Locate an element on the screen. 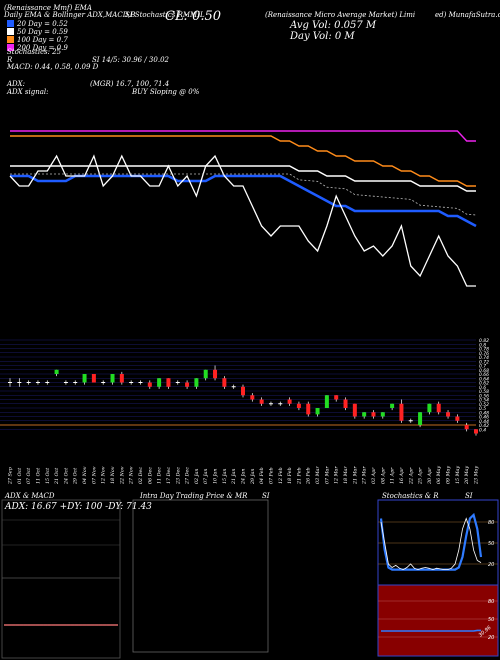 This screenshot has height=660, width=500. date-tick-label: 20 May is located at coordinates (467, 475).